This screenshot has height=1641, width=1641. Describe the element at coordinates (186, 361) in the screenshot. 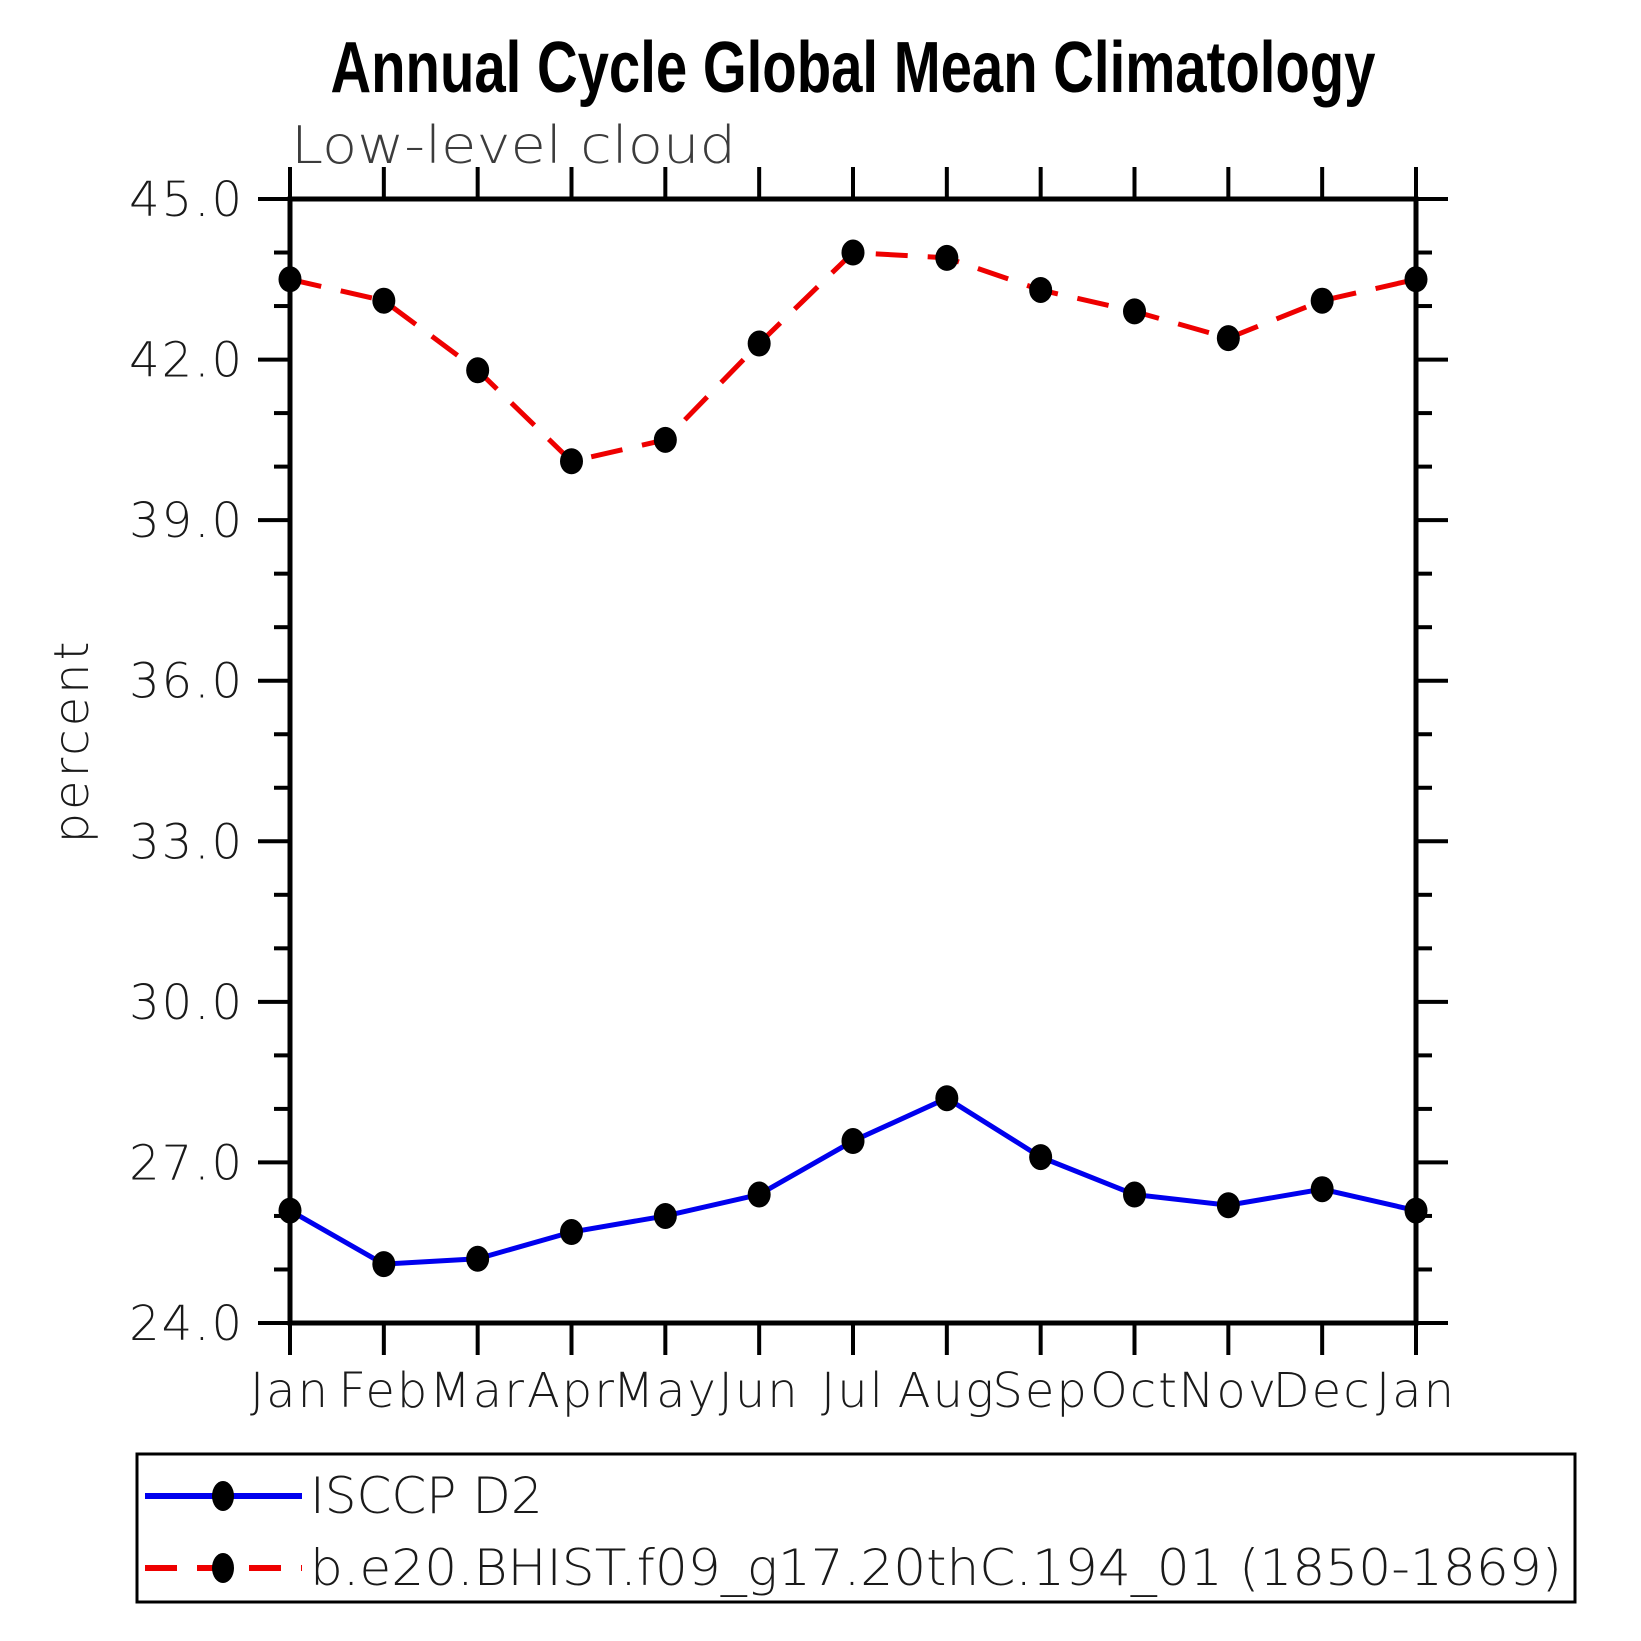

I see `y-tick-label: 42.0` at that location.